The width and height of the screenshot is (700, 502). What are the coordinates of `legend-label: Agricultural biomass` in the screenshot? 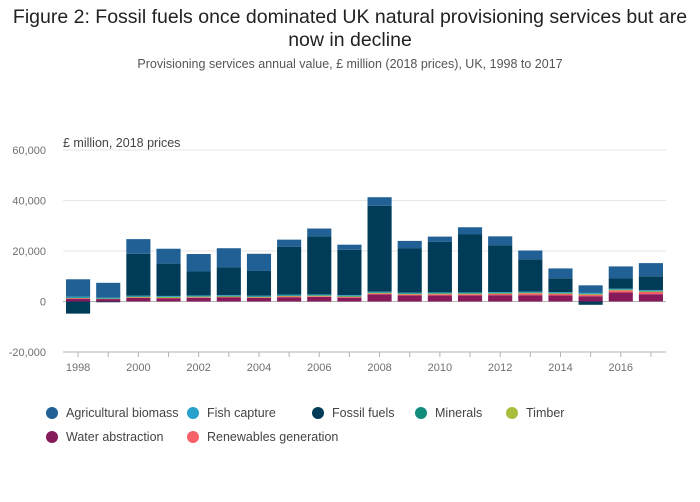 It's located at (122, 413).